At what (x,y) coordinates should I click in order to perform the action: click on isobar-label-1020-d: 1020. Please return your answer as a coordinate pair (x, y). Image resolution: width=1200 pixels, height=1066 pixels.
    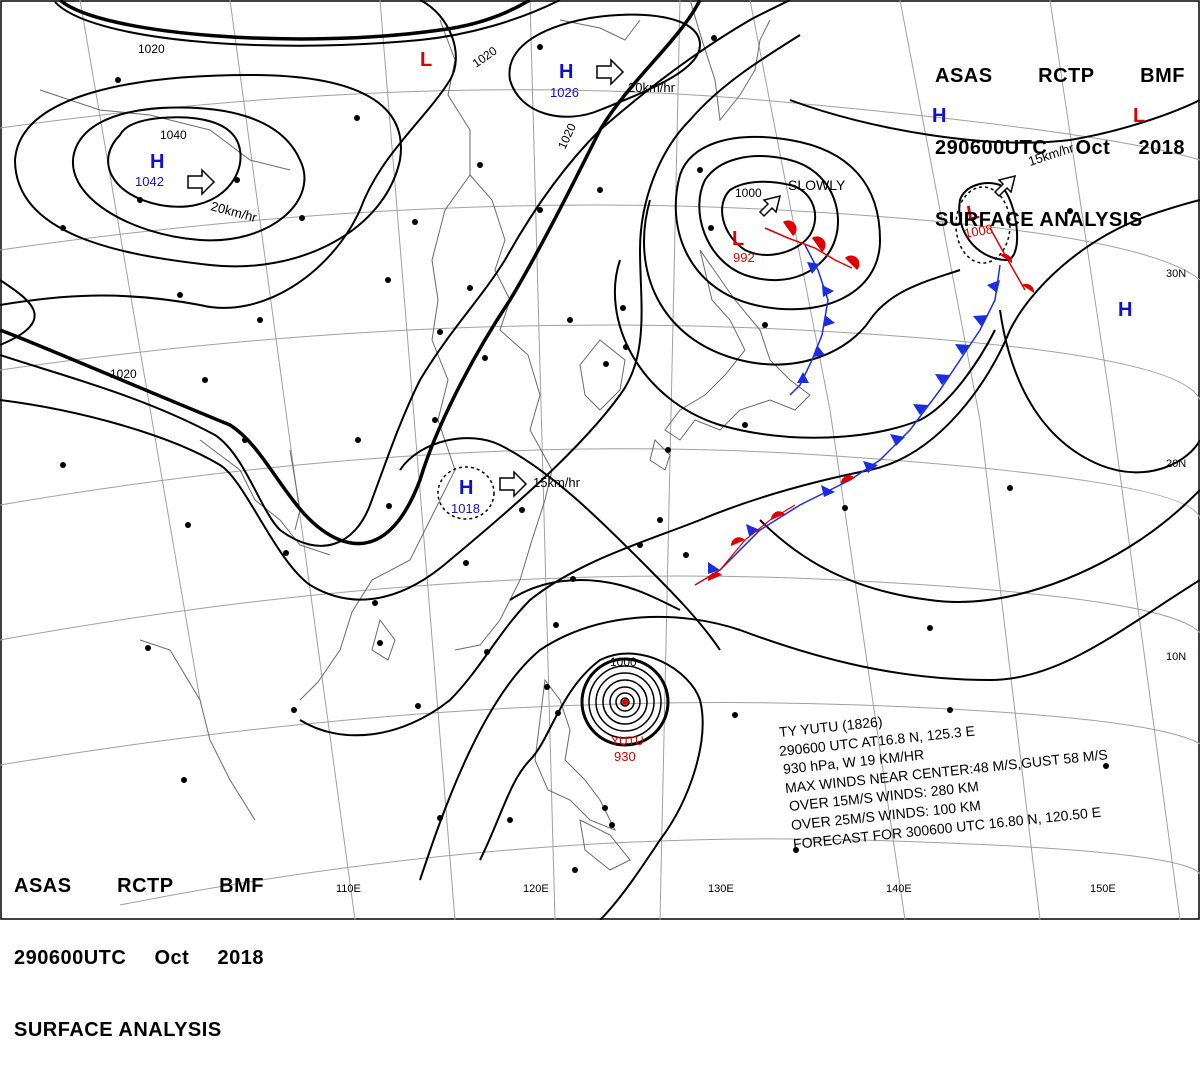
    Looking at the image, I should click on (123, 374).